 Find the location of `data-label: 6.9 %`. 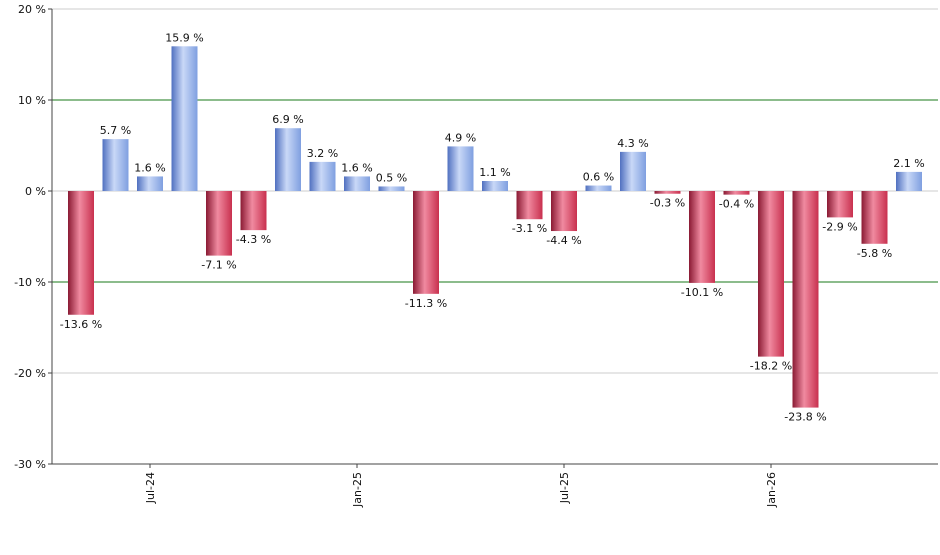

data-label: 6.9 % is located at coordinates (287, 119).